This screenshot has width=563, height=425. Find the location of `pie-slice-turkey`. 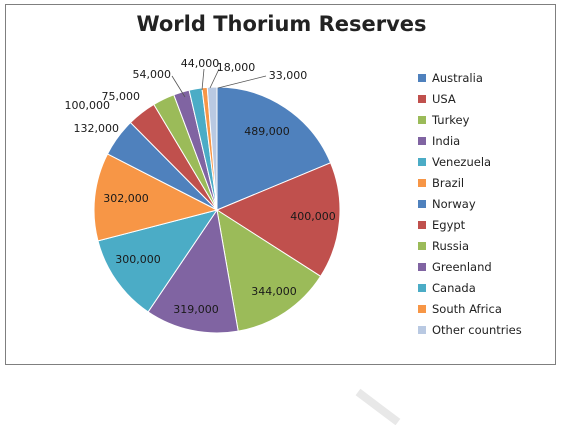

pie-slice-turkey is located at coordinates (269, 270).